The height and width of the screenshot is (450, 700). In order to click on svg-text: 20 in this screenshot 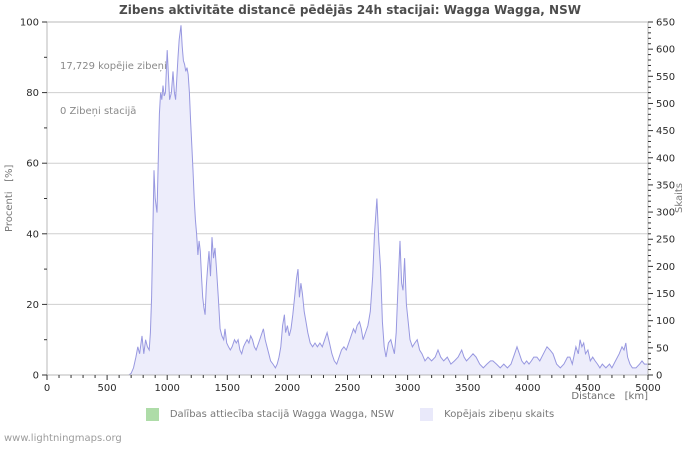, I will do `click(32, 305)`.